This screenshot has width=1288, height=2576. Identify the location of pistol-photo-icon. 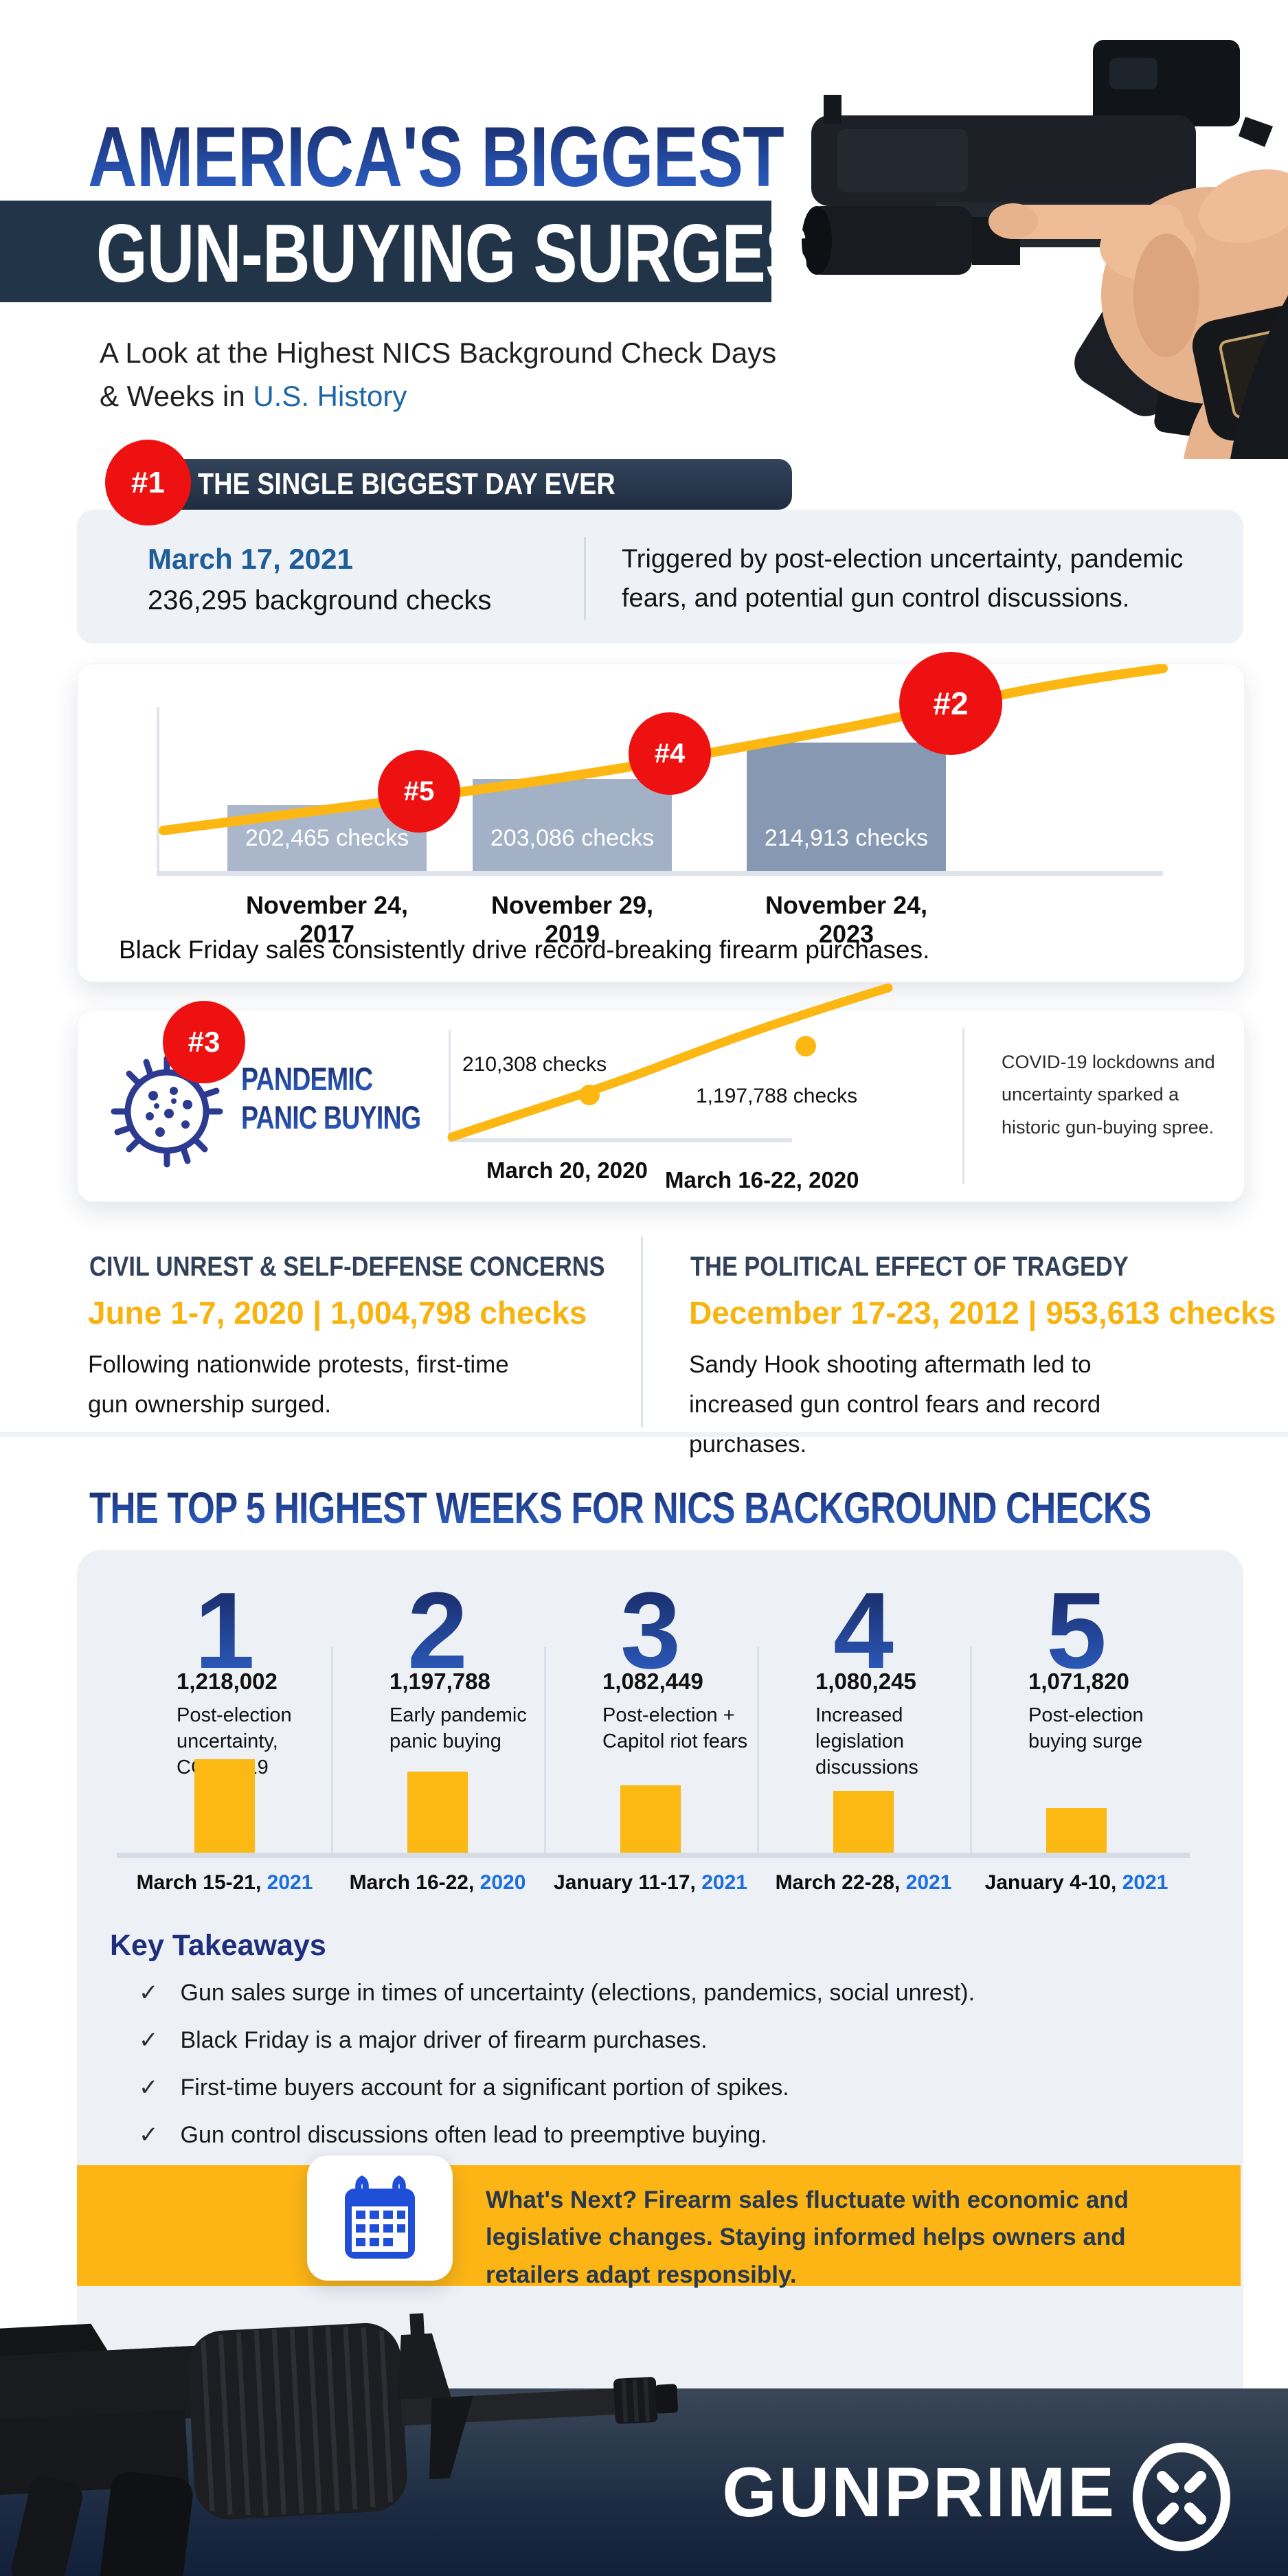
(1045, 249).